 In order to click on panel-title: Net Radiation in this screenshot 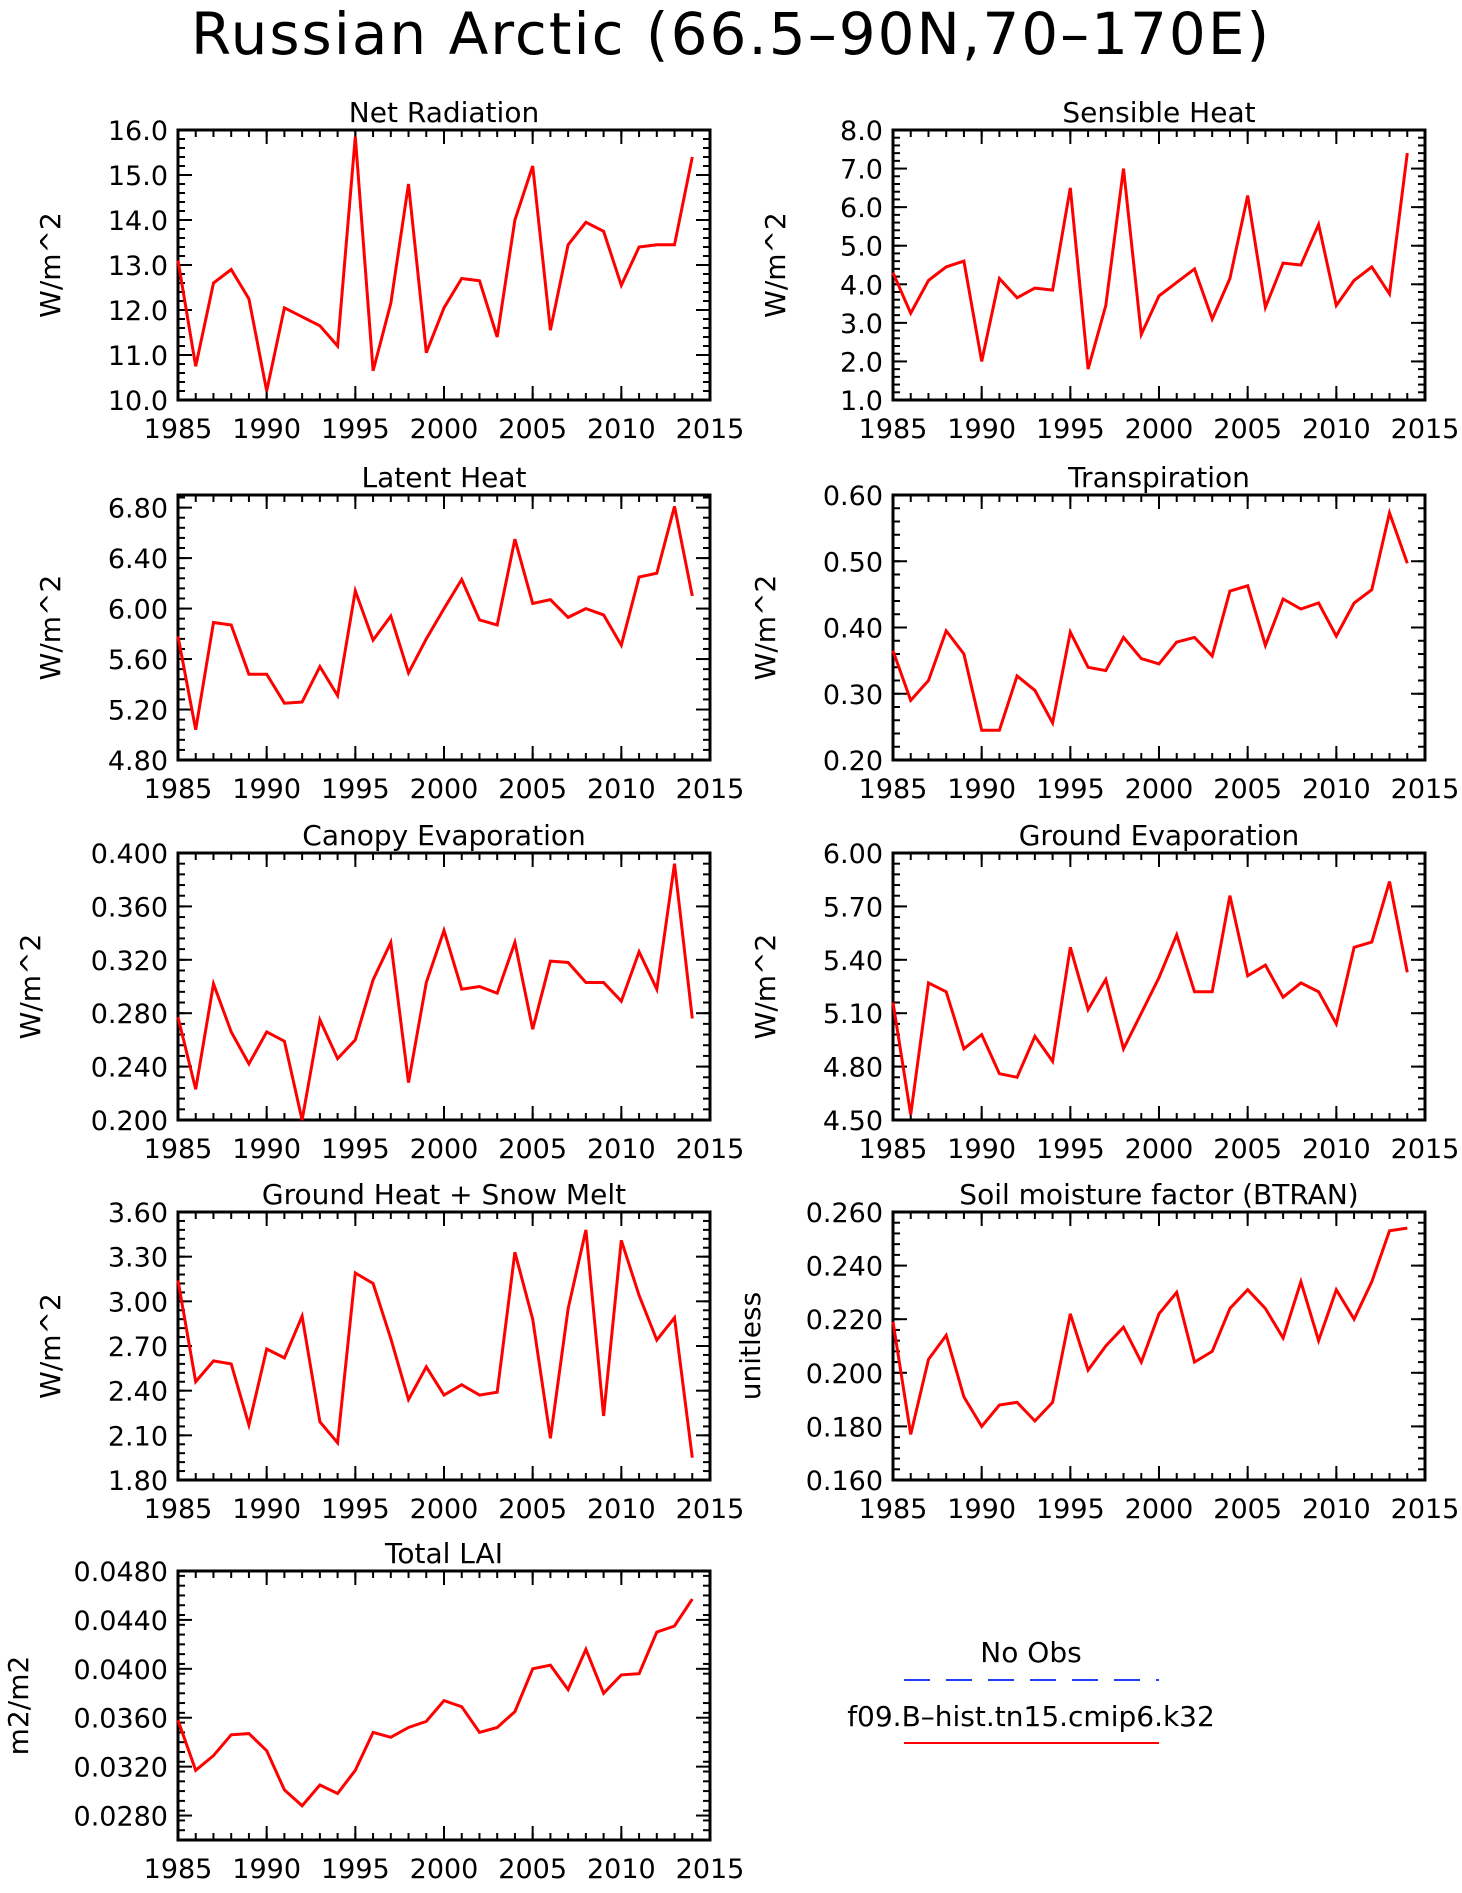, I will do `click(444, 112)`.